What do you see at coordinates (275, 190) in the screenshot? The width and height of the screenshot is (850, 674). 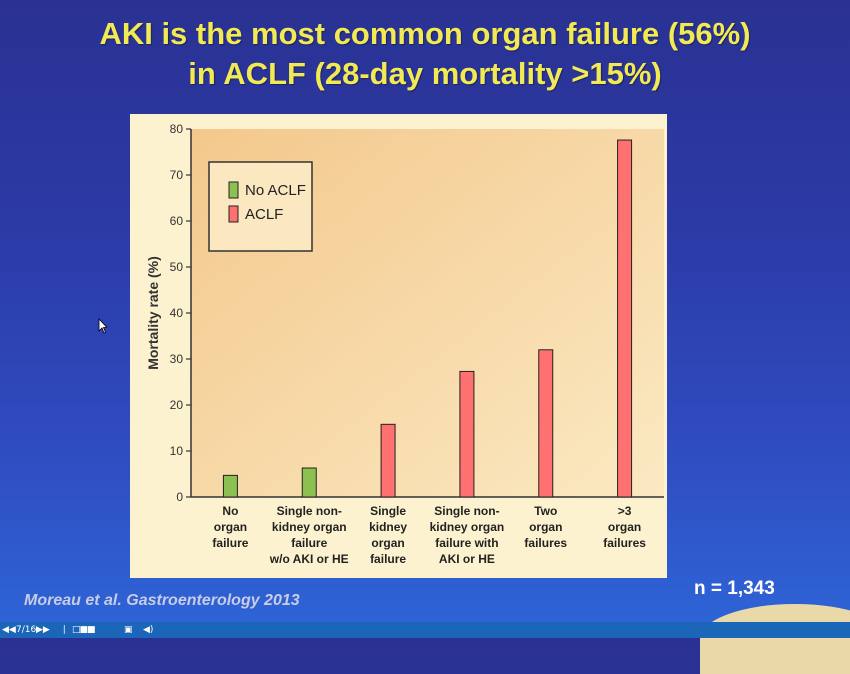 I see `legend-label: No ACLF` at bounding box center [275, 190].